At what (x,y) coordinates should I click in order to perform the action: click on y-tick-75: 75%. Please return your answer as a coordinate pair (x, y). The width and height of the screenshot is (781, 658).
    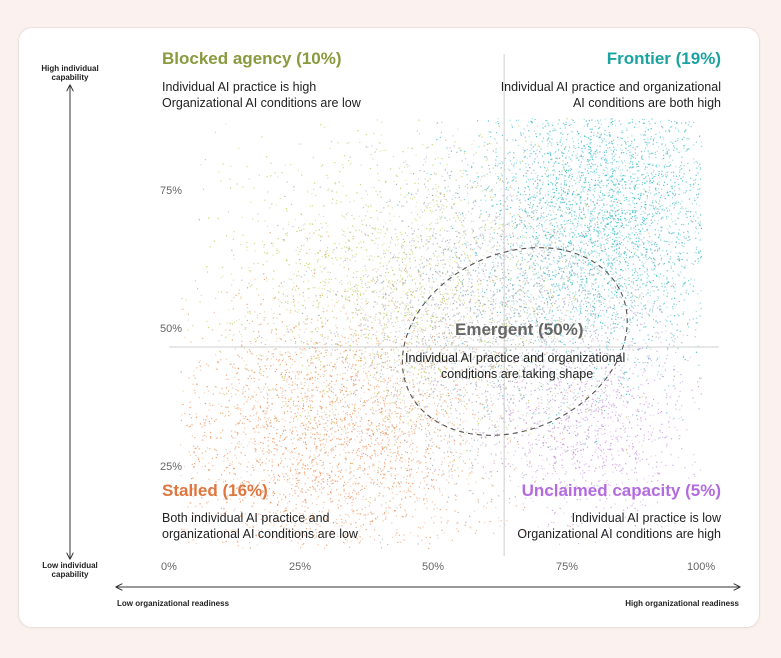
    Looking at the image, I should click on (171, 191).